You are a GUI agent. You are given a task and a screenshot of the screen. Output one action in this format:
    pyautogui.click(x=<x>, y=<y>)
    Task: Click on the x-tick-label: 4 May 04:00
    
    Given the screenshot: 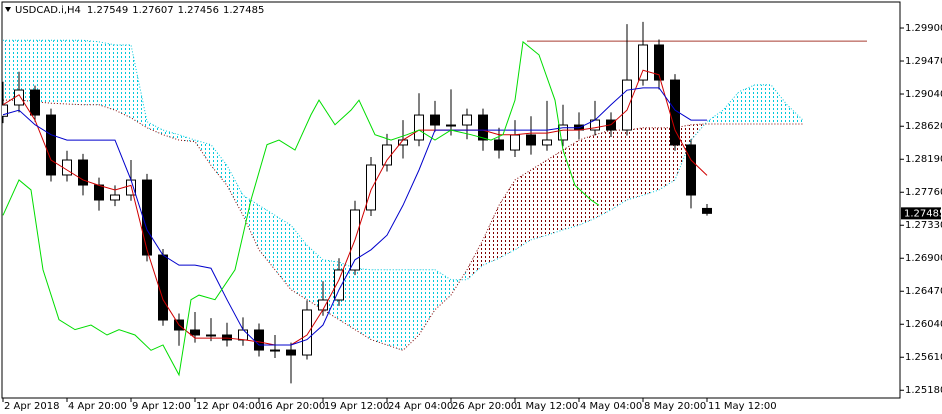 What is the action you would take?
    pyautogui.click(x=611, y=406)
    